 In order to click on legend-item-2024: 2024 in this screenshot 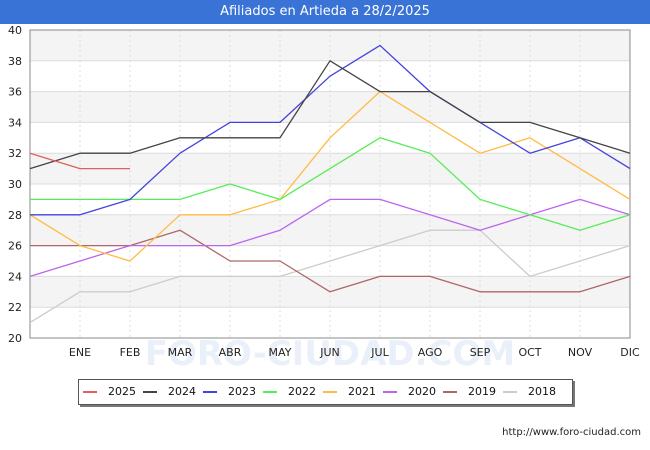, I will do `click(169, 392)`.